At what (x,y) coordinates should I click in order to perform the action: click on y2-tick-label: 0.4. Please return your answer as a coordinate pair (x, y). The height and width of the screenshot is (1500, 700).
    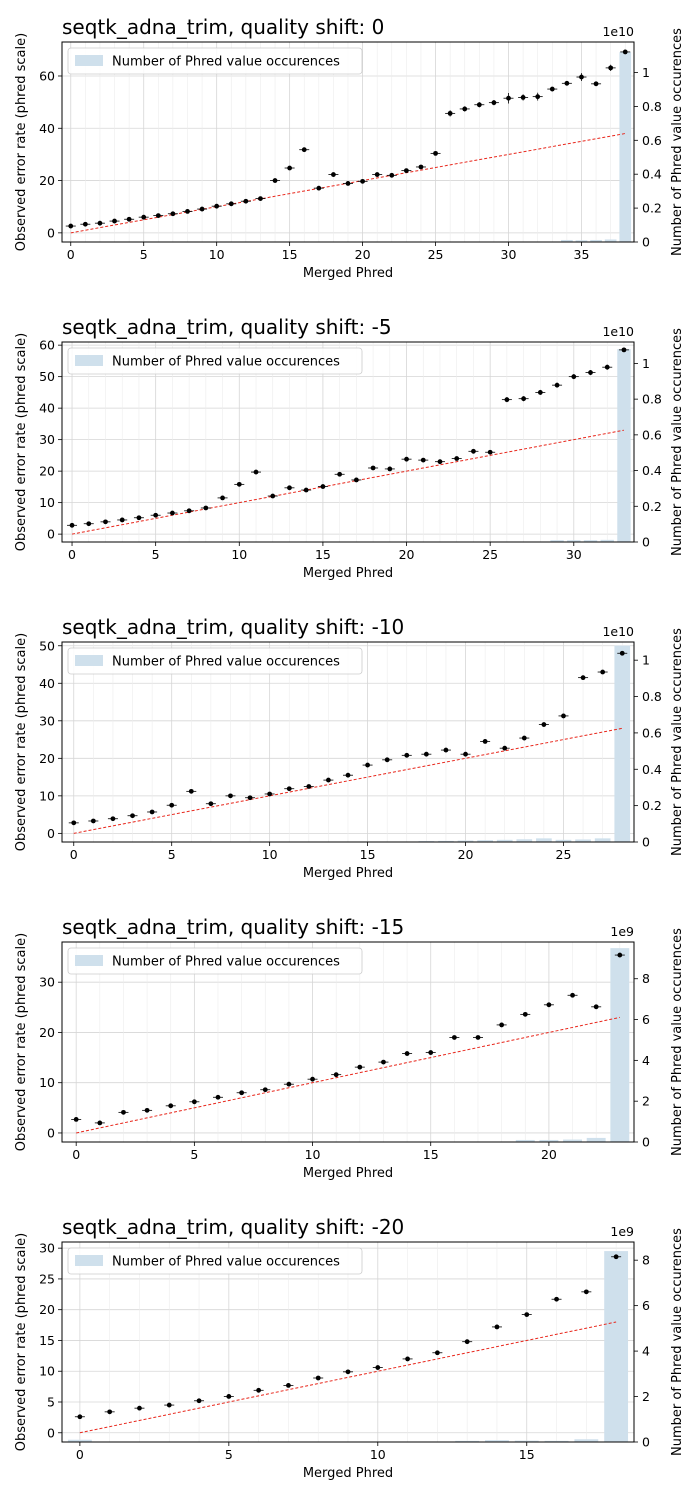
    Looking at the image, I should click on (652, 470).